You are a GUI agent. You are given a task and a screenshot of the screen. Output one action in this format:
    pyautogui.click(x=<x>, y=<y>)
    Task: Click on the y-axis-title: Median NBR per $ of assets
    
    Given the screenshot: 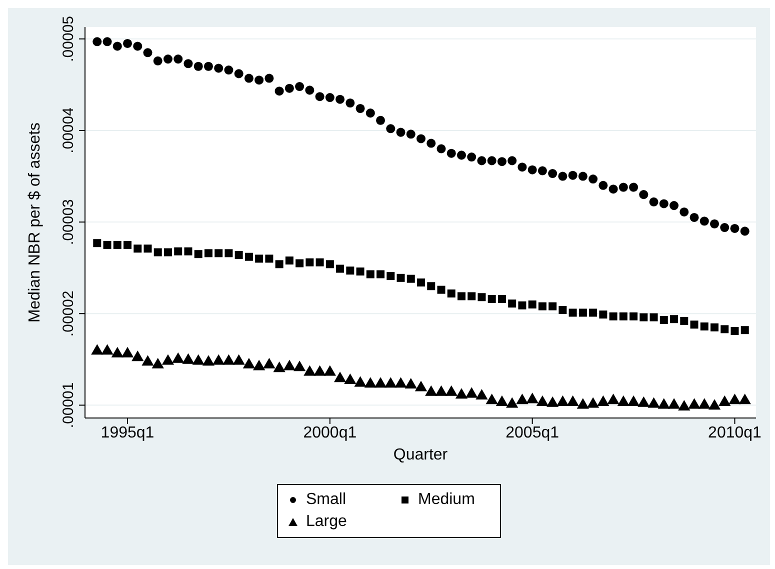 What is the action you would take?
    pyautogui.click(x=35, y=222)
    